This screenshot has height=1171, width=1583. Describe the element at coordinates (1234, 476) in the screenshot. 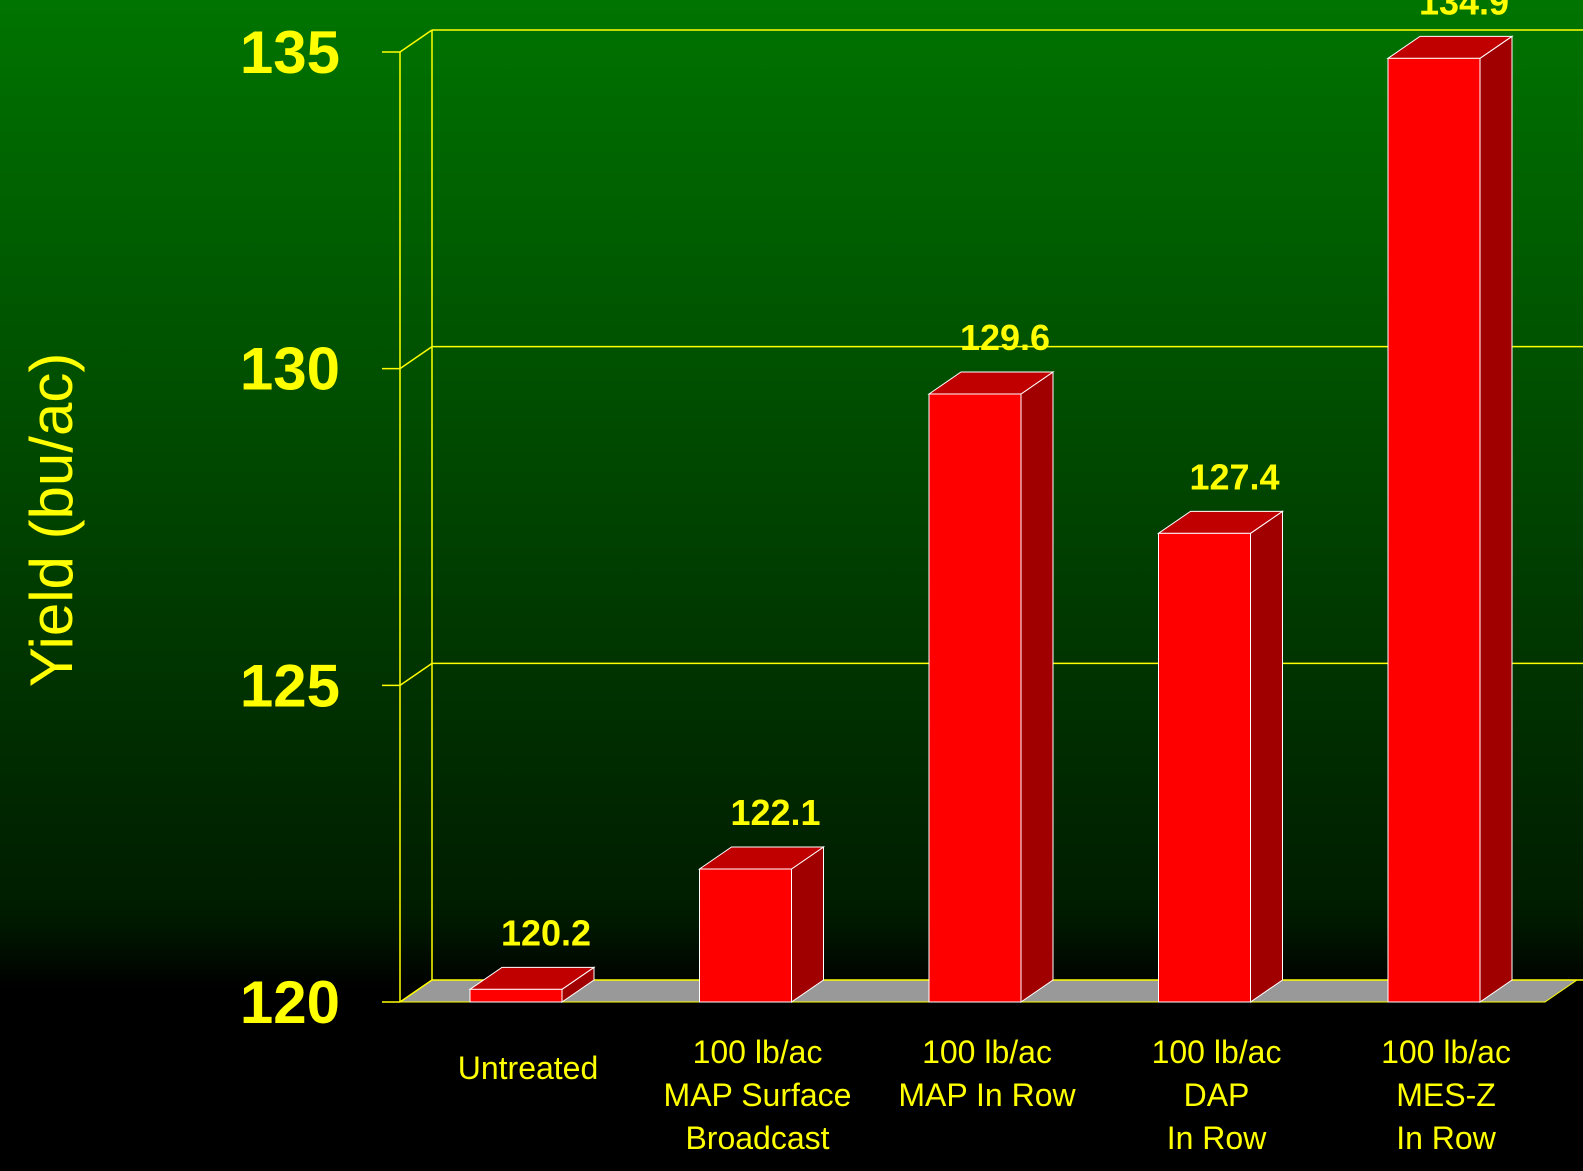

I see `value-label: 127.4` at that location.